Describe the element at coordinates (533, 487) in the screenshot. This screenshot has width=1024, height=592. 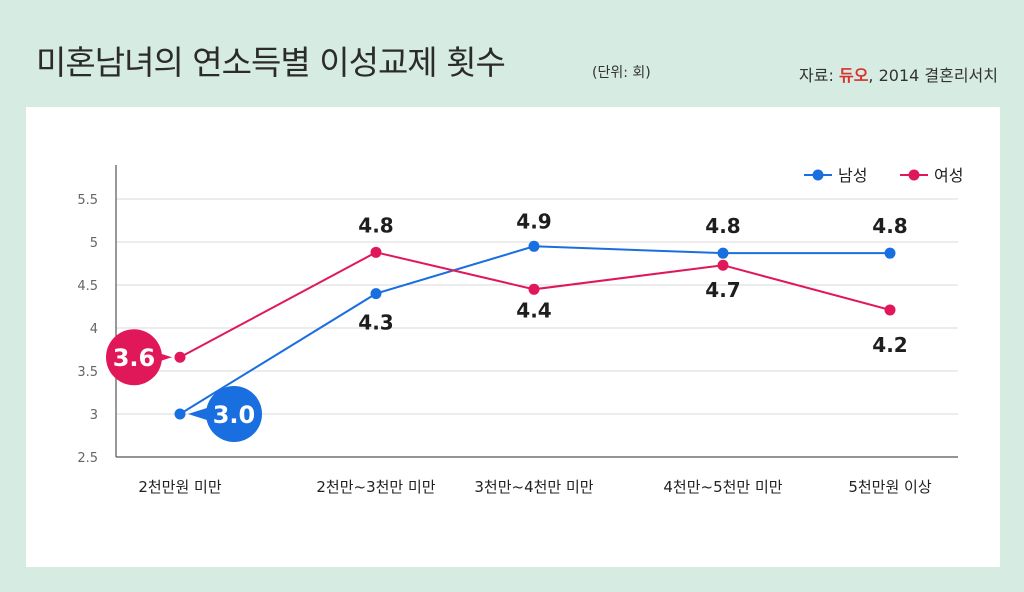
I see `x-tick-label: 3천만~4천만 미만` at that location.